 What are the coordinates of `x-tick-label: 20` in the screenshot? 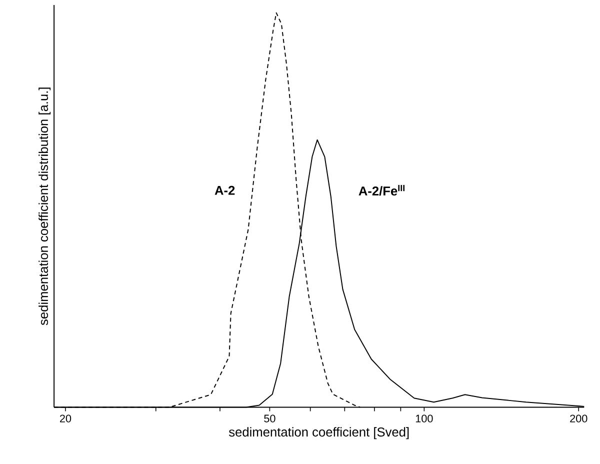 It's located at (66, 418).